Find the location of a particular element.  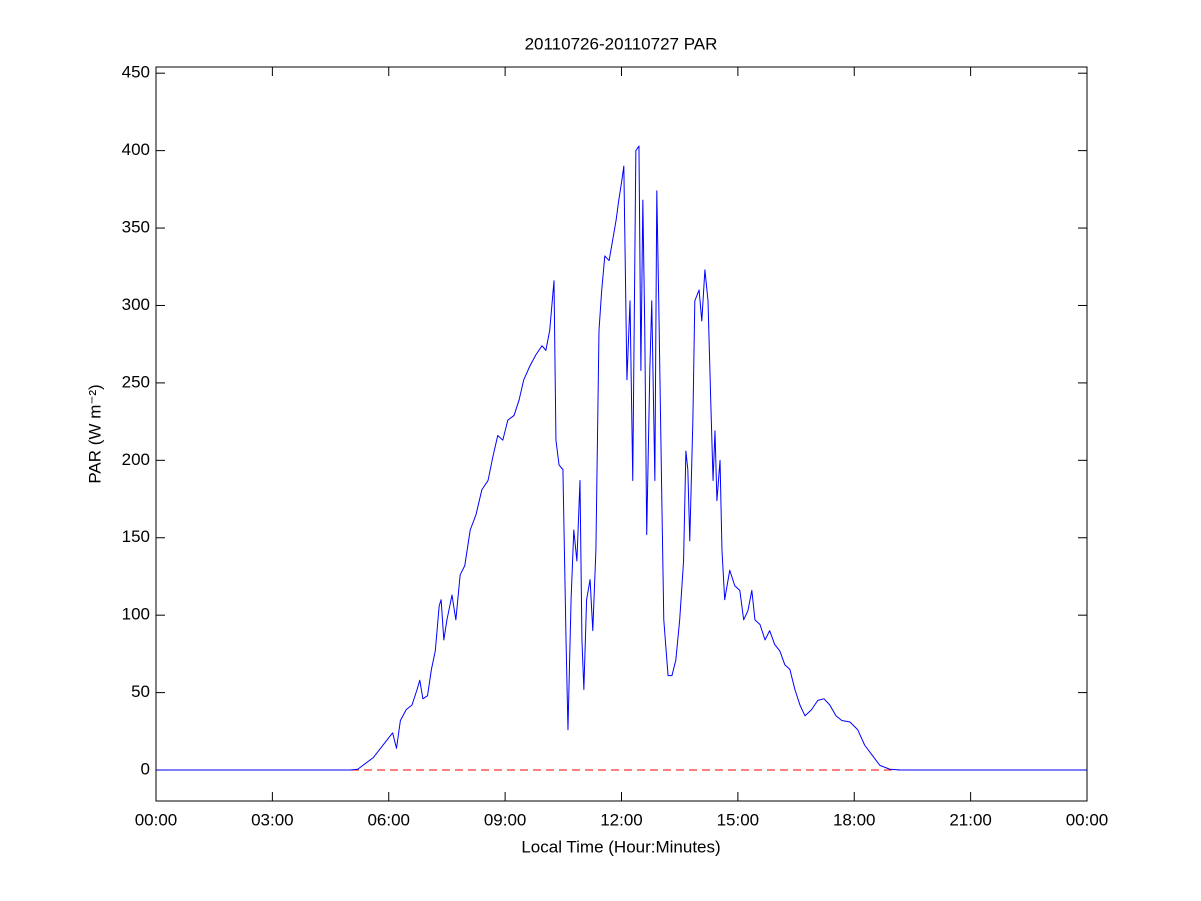

x-axis-label: Local Time (Hour:Minutes) is located at coordinates (620, 846).